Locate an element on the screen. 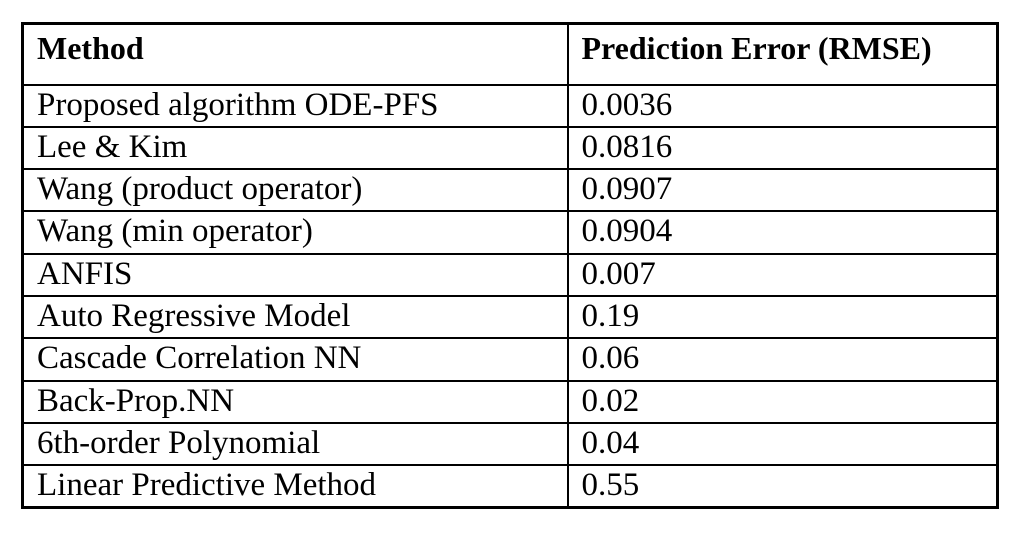 This screenshot has width=1022, height=538. method-cell: Linear Predictive Method is located at coordinates (295, 486).